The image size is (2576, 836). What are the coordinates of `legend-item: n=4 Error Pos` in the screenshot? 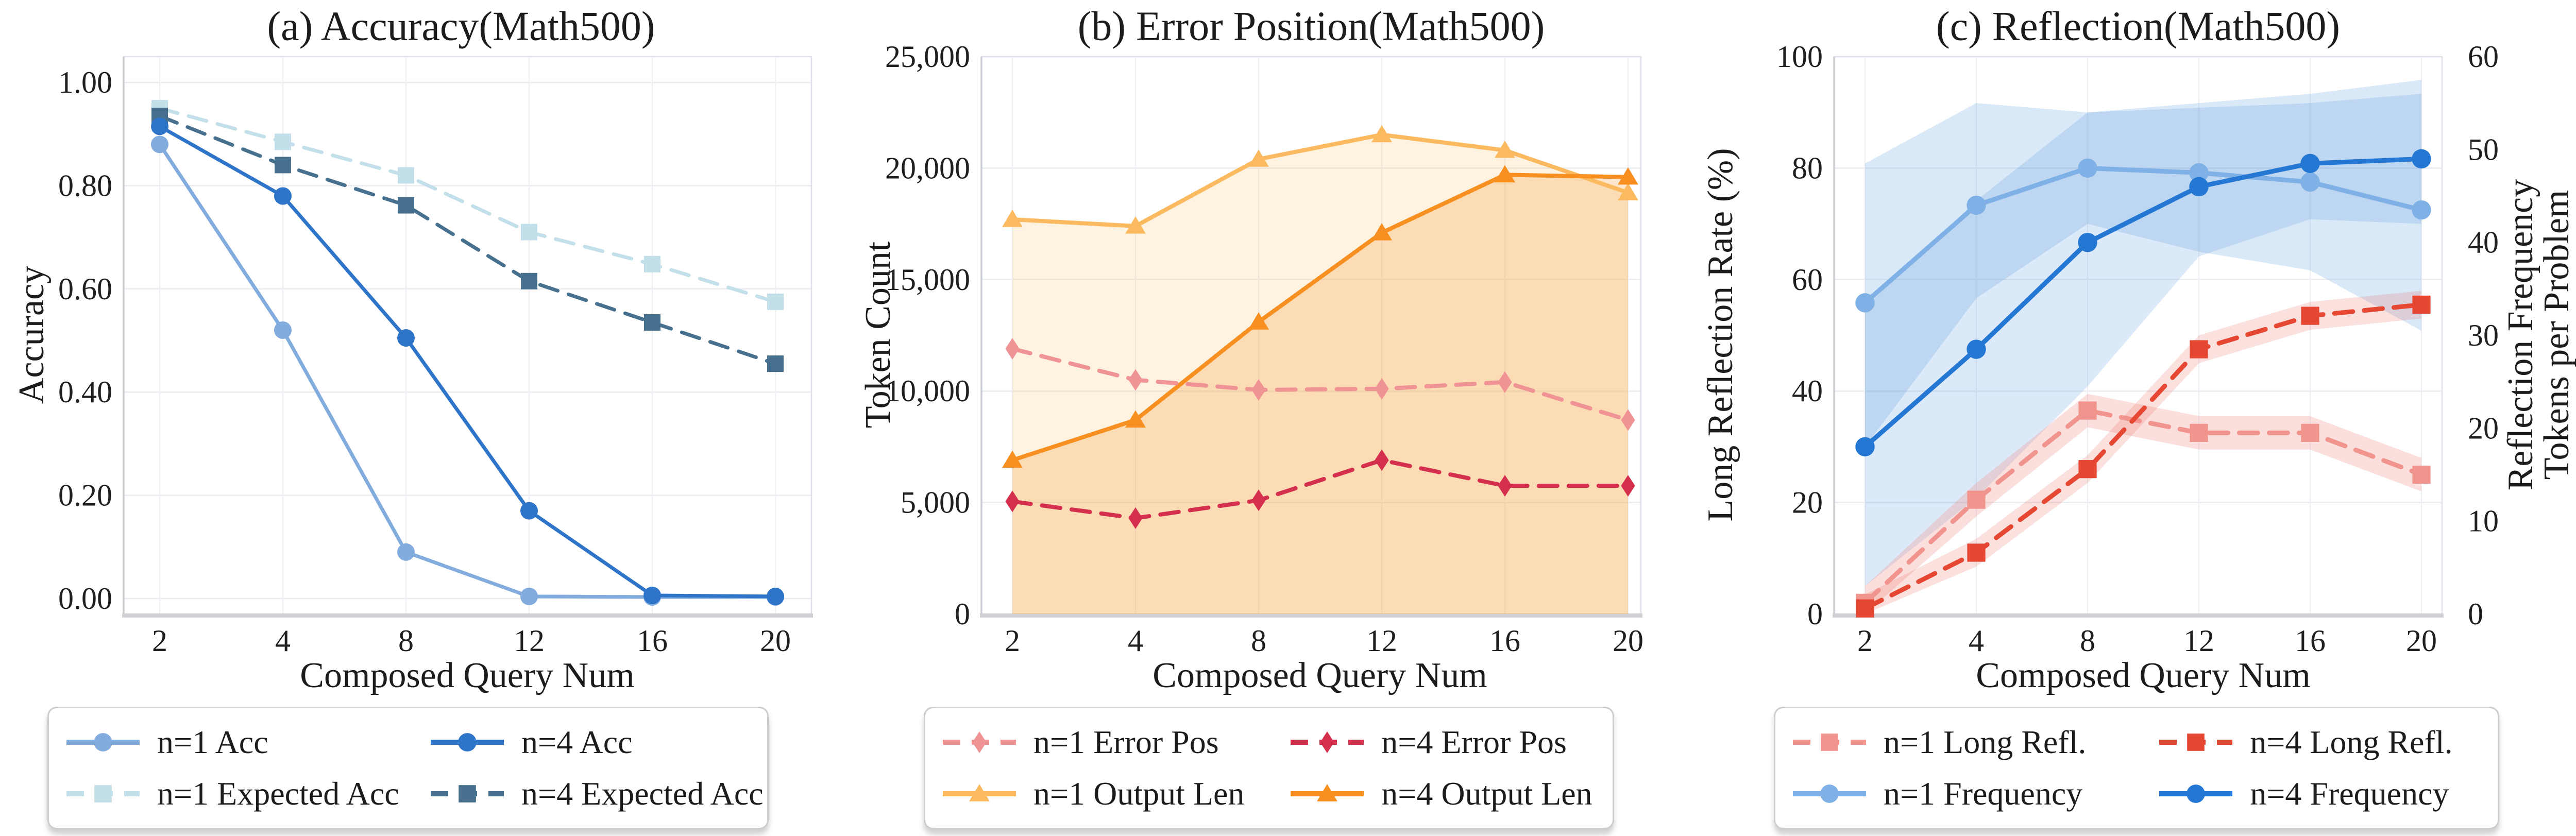 It's located at (1443, 742).